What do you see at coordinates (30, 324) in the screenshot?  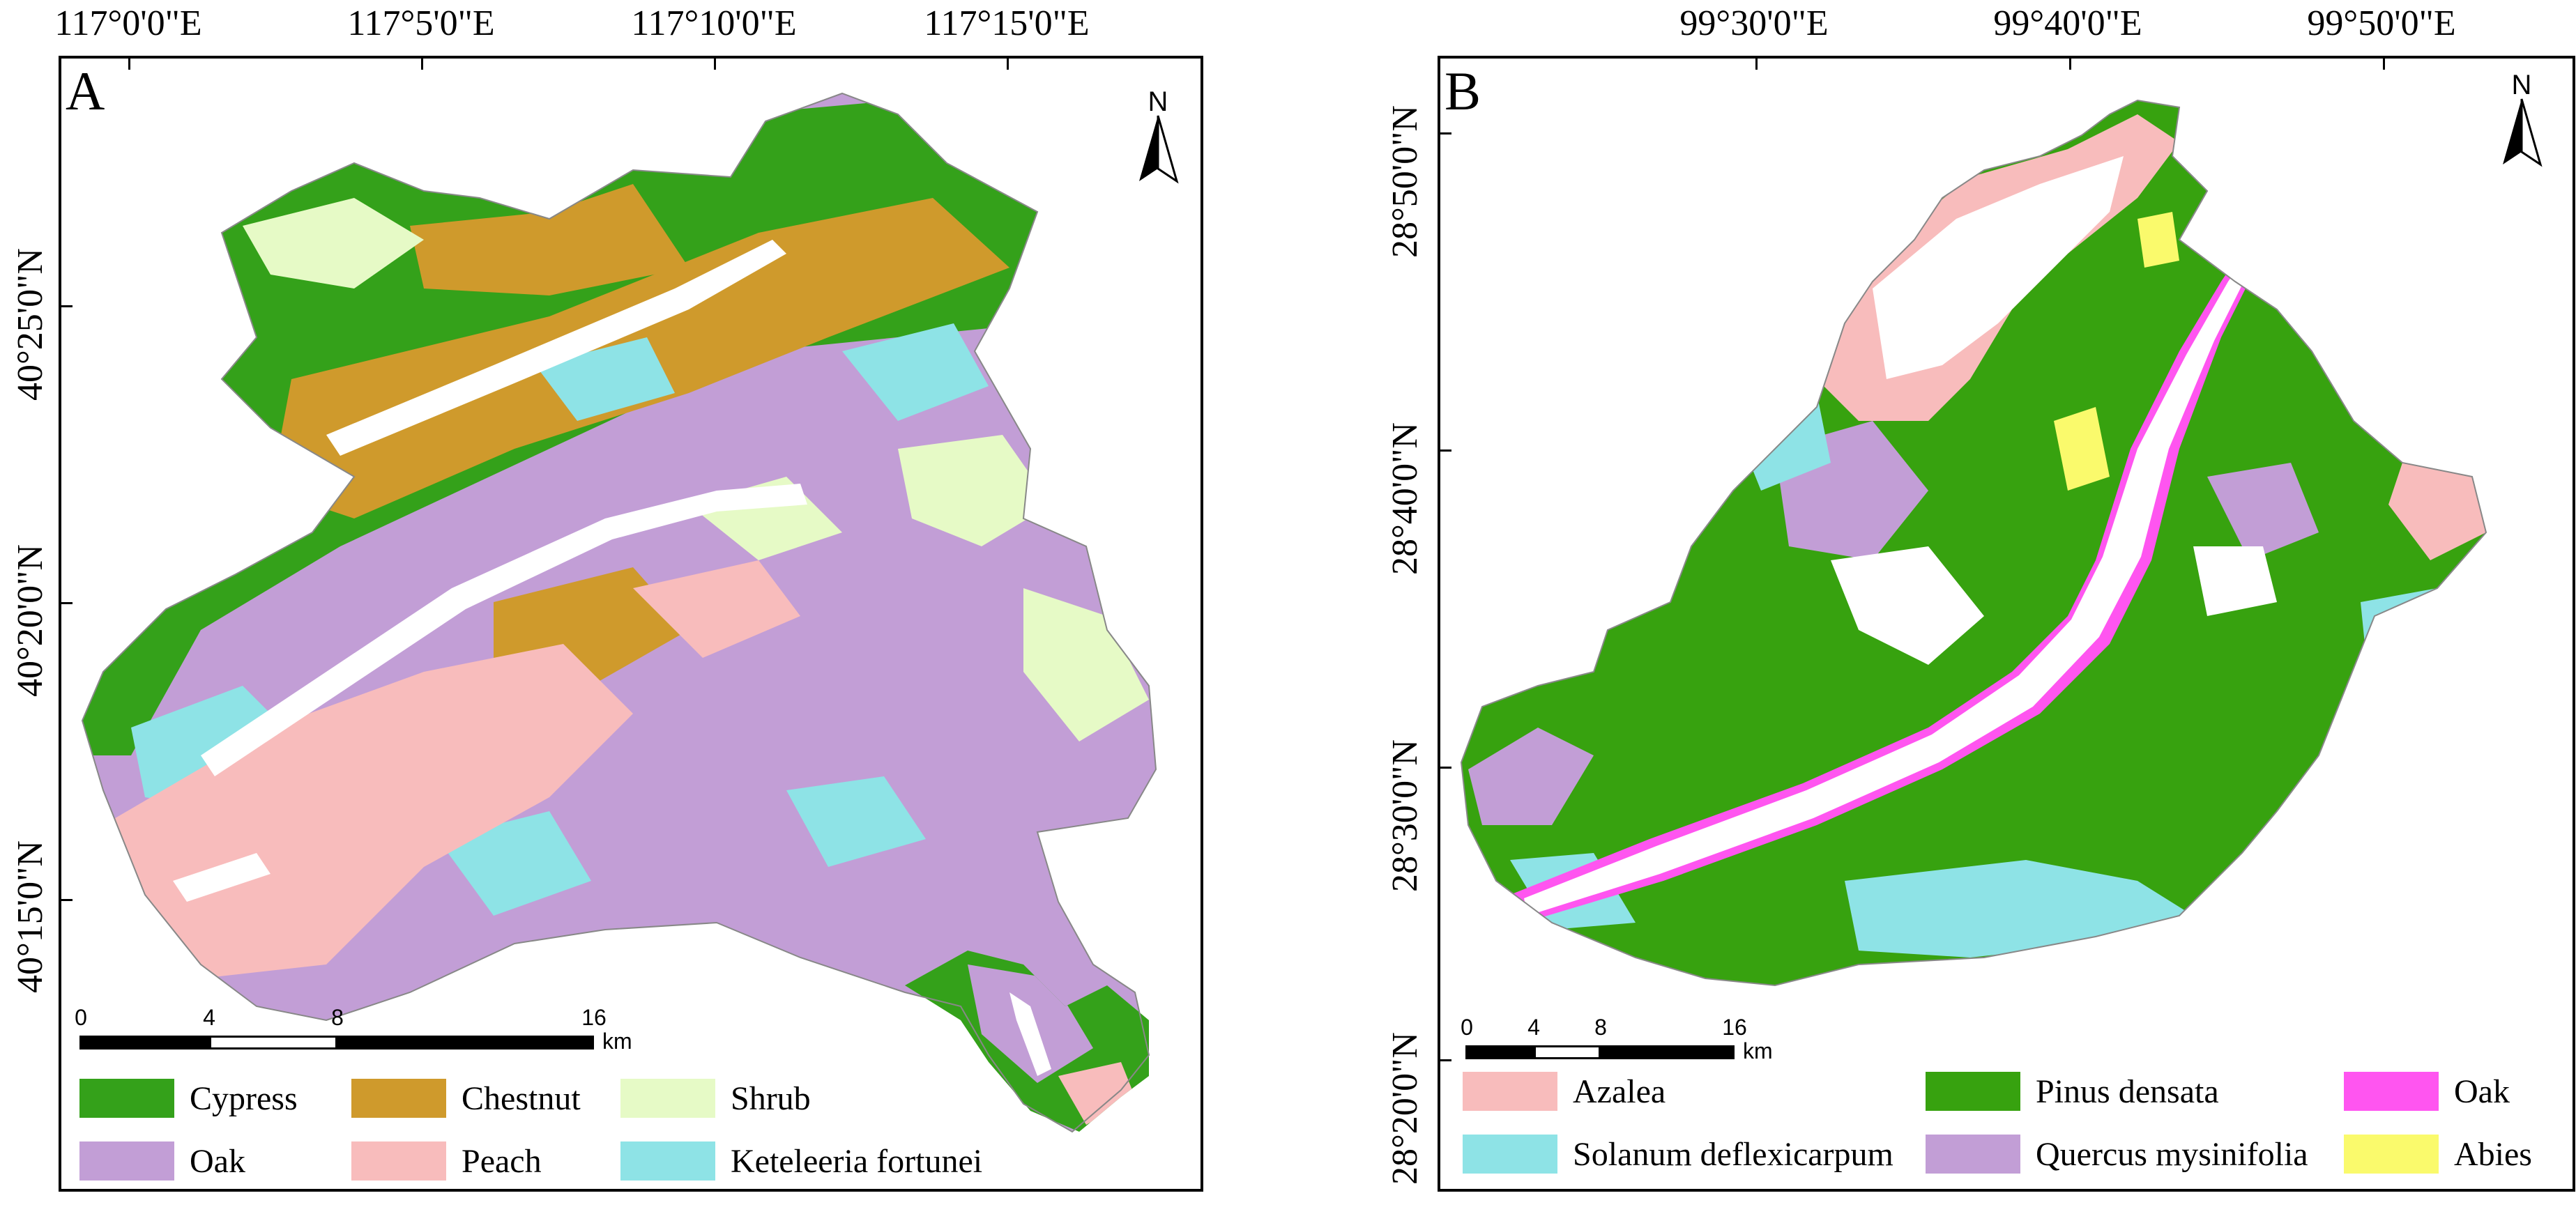 I see `lat-label: 40°25'0"N` at bounding box center [30, 324].